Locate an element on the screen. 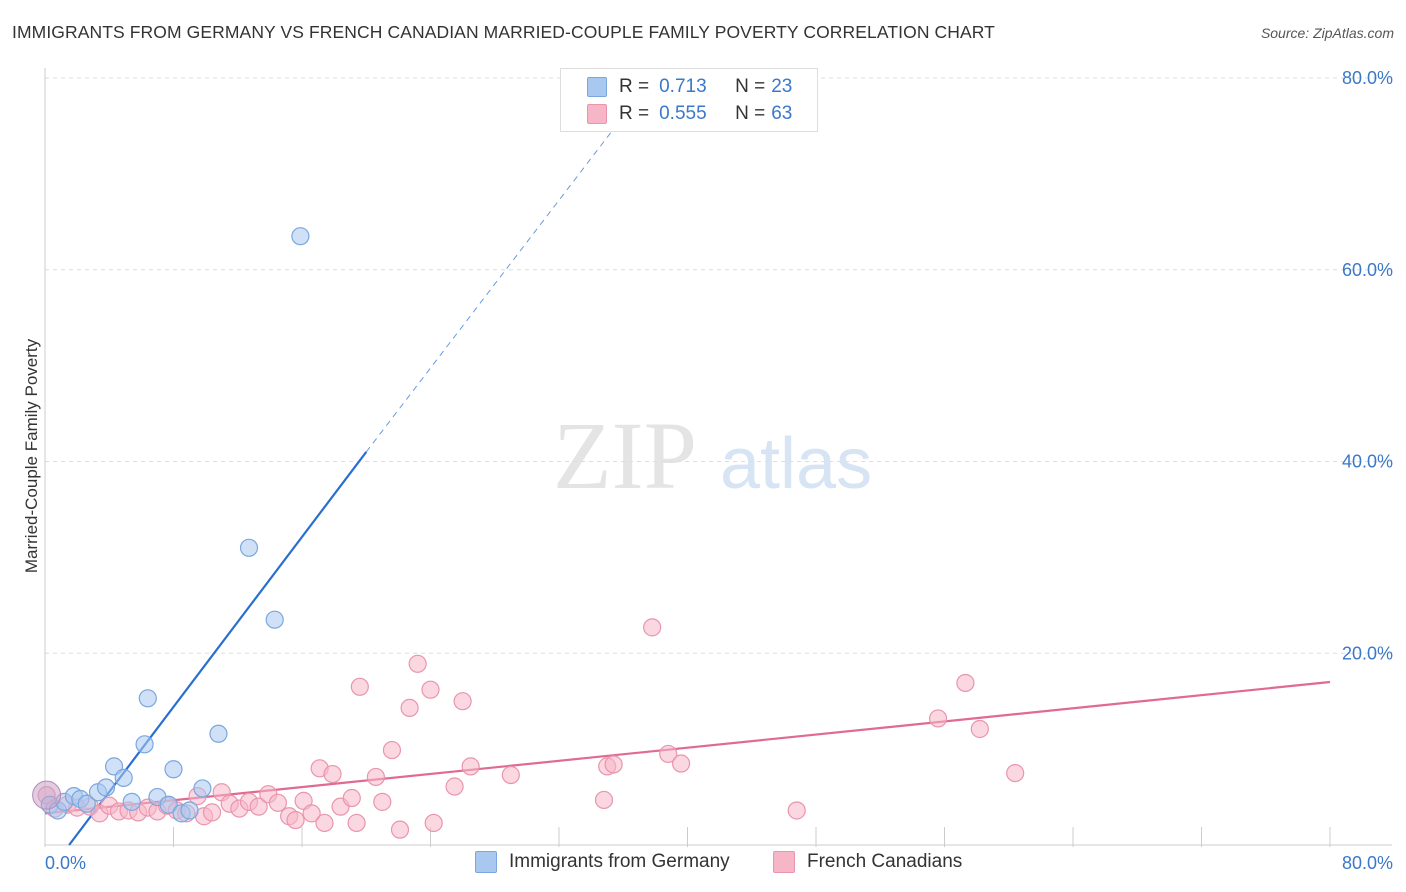  legend-n-value: 63 is located at coordinates (782, 113).